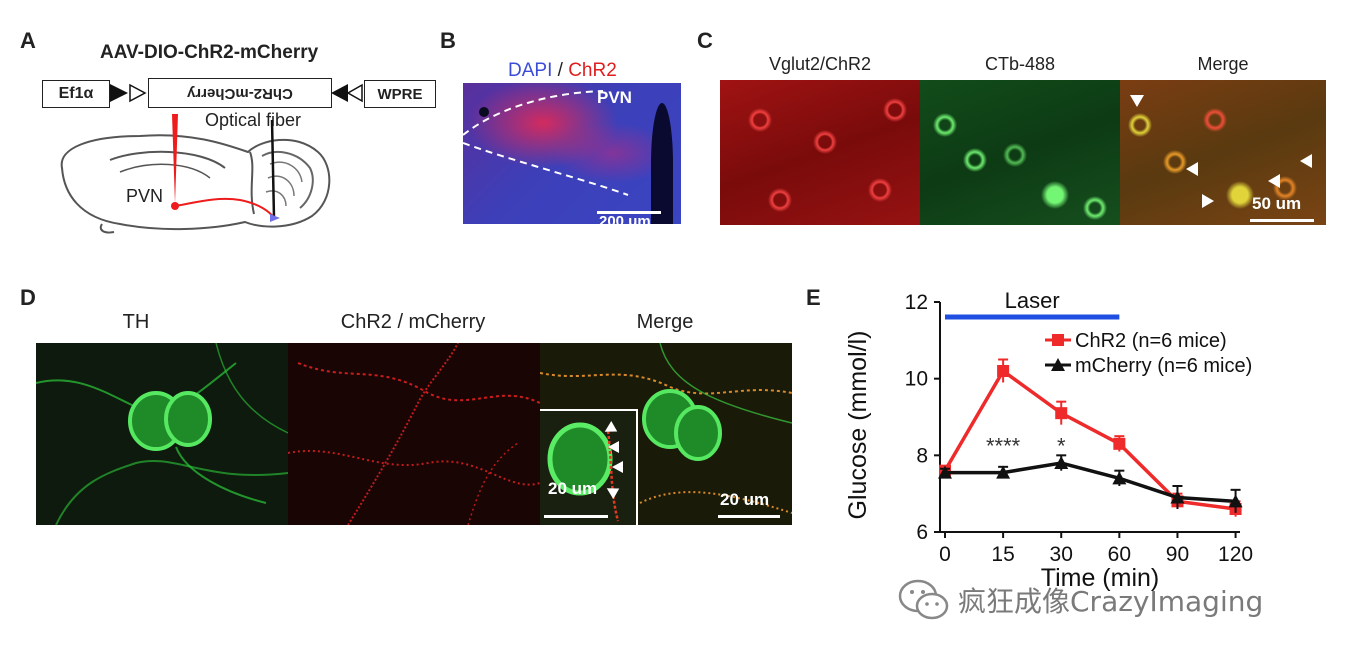 This screenshot has width=1348, height=660. Describe the element at coordinates (275, 218) in the screenshot. I see `fiber-target` at that location.